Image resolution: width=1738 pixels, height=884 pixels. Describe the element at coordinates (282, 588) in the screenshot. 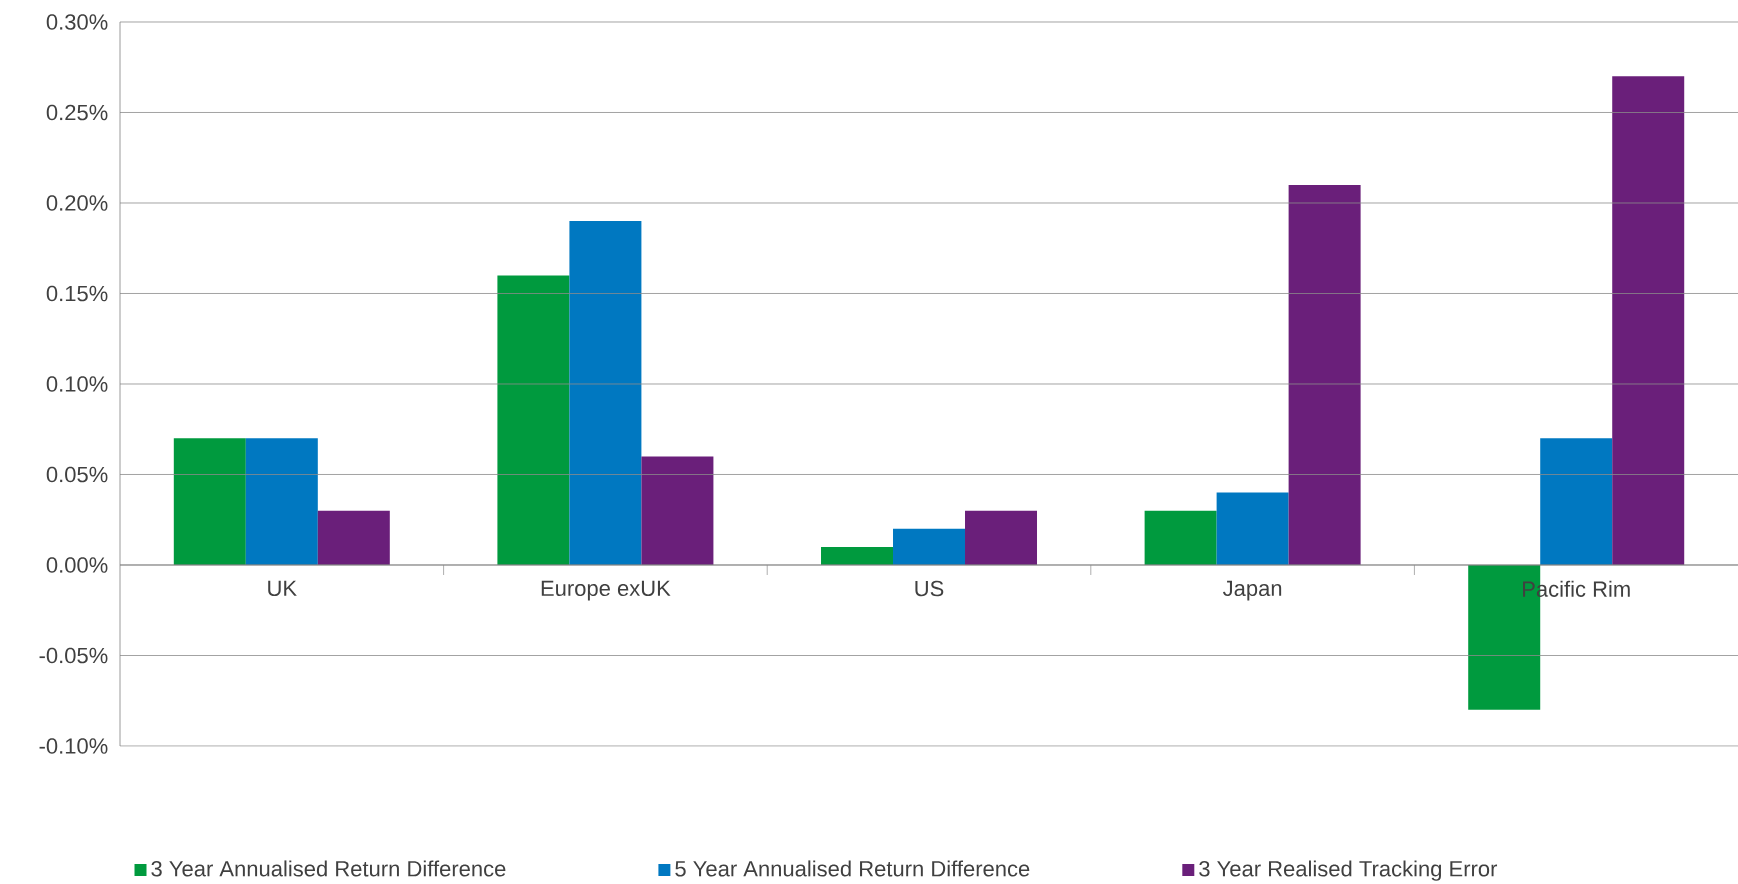

I see `x-tick-label: UK` at that location.